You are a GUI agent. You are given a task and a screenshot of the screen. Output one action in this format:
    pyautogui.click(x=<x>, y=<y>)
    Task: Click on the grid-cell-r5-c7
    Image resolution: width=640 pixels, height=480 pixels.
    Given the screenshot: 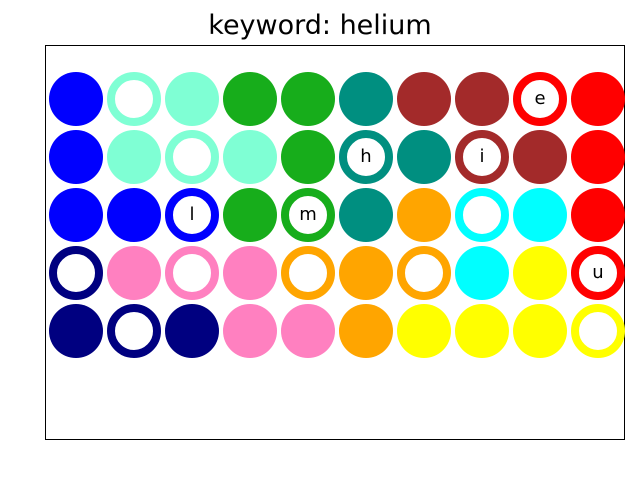 What is the action you would take?
    pyautogui.click(x=424, y=331)
    